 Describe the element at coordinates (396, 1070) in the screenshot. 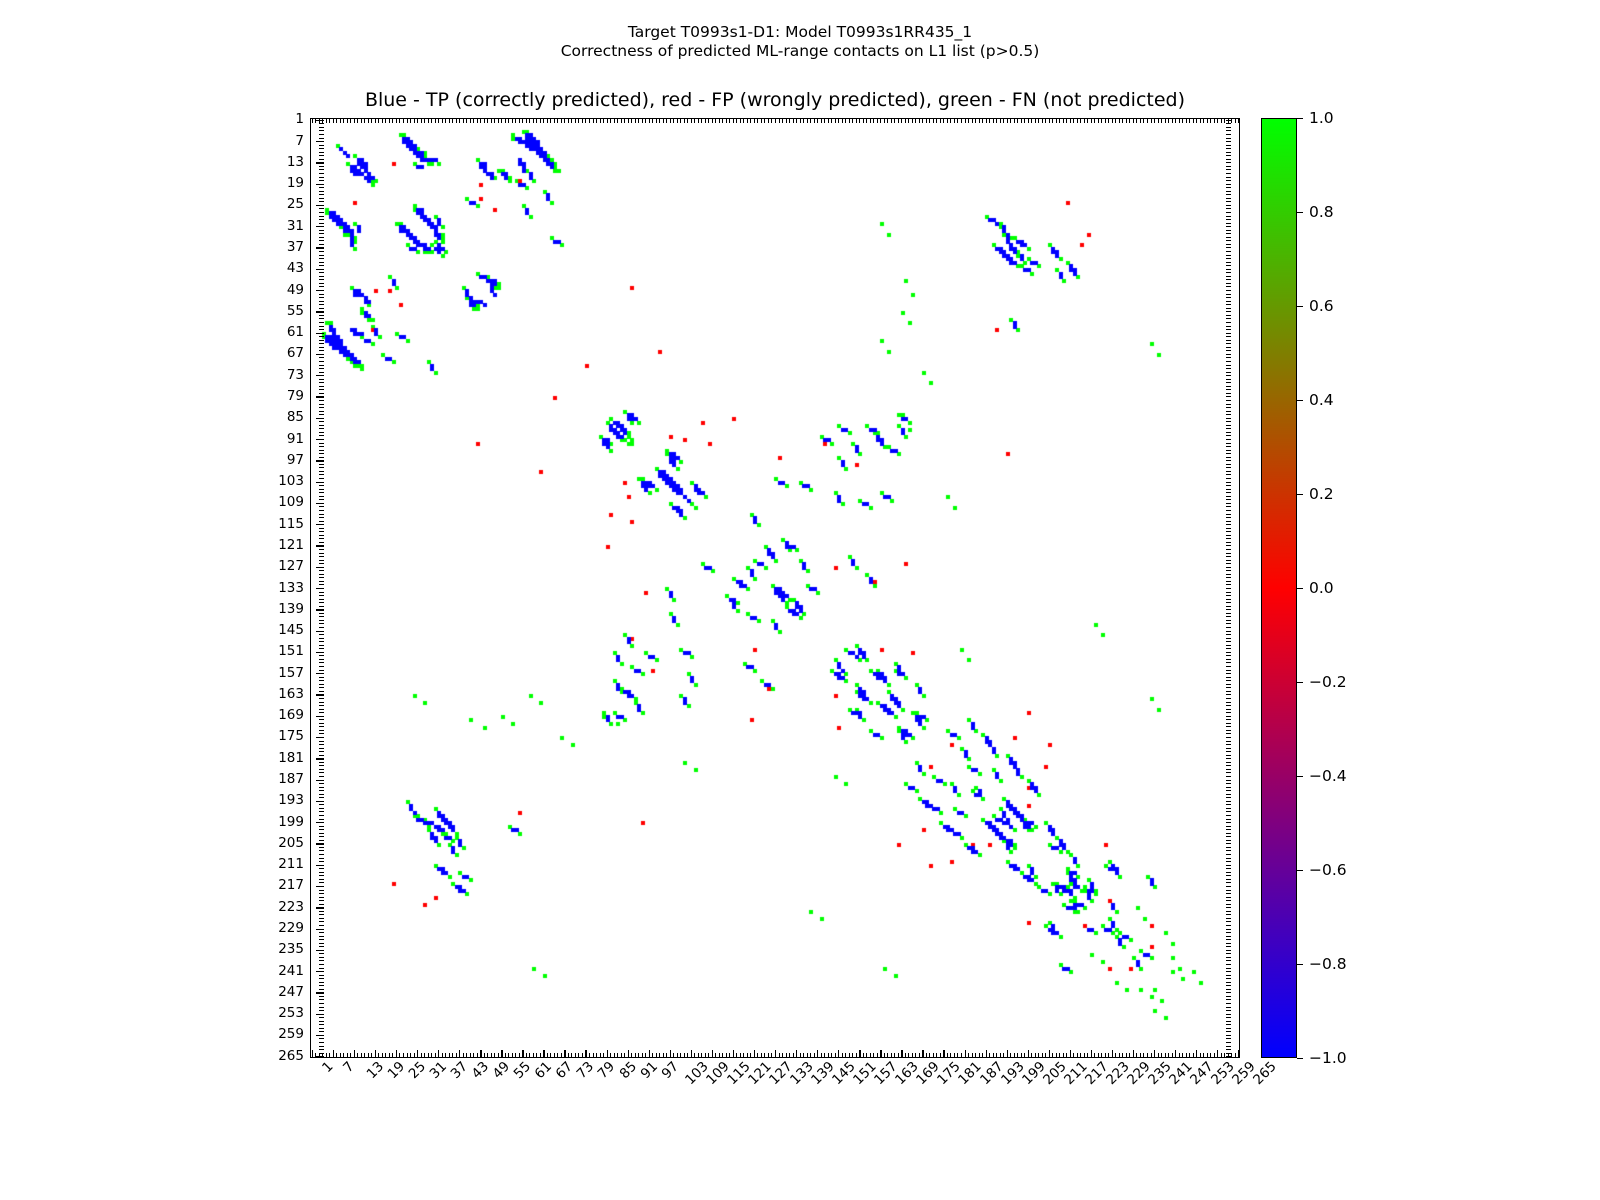

I see `x-axis-tick-label: 19` at that location.